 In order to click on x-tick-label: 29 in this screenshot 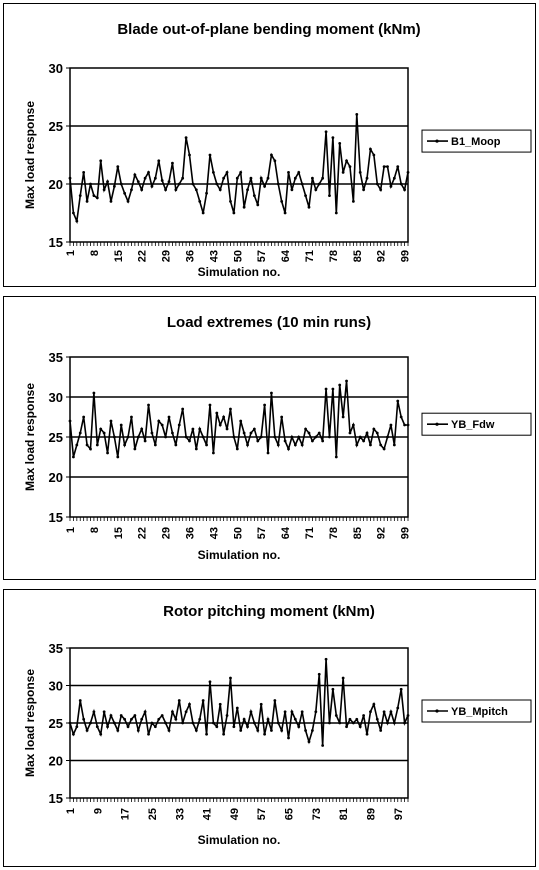, I will do `click(167, 533)`.